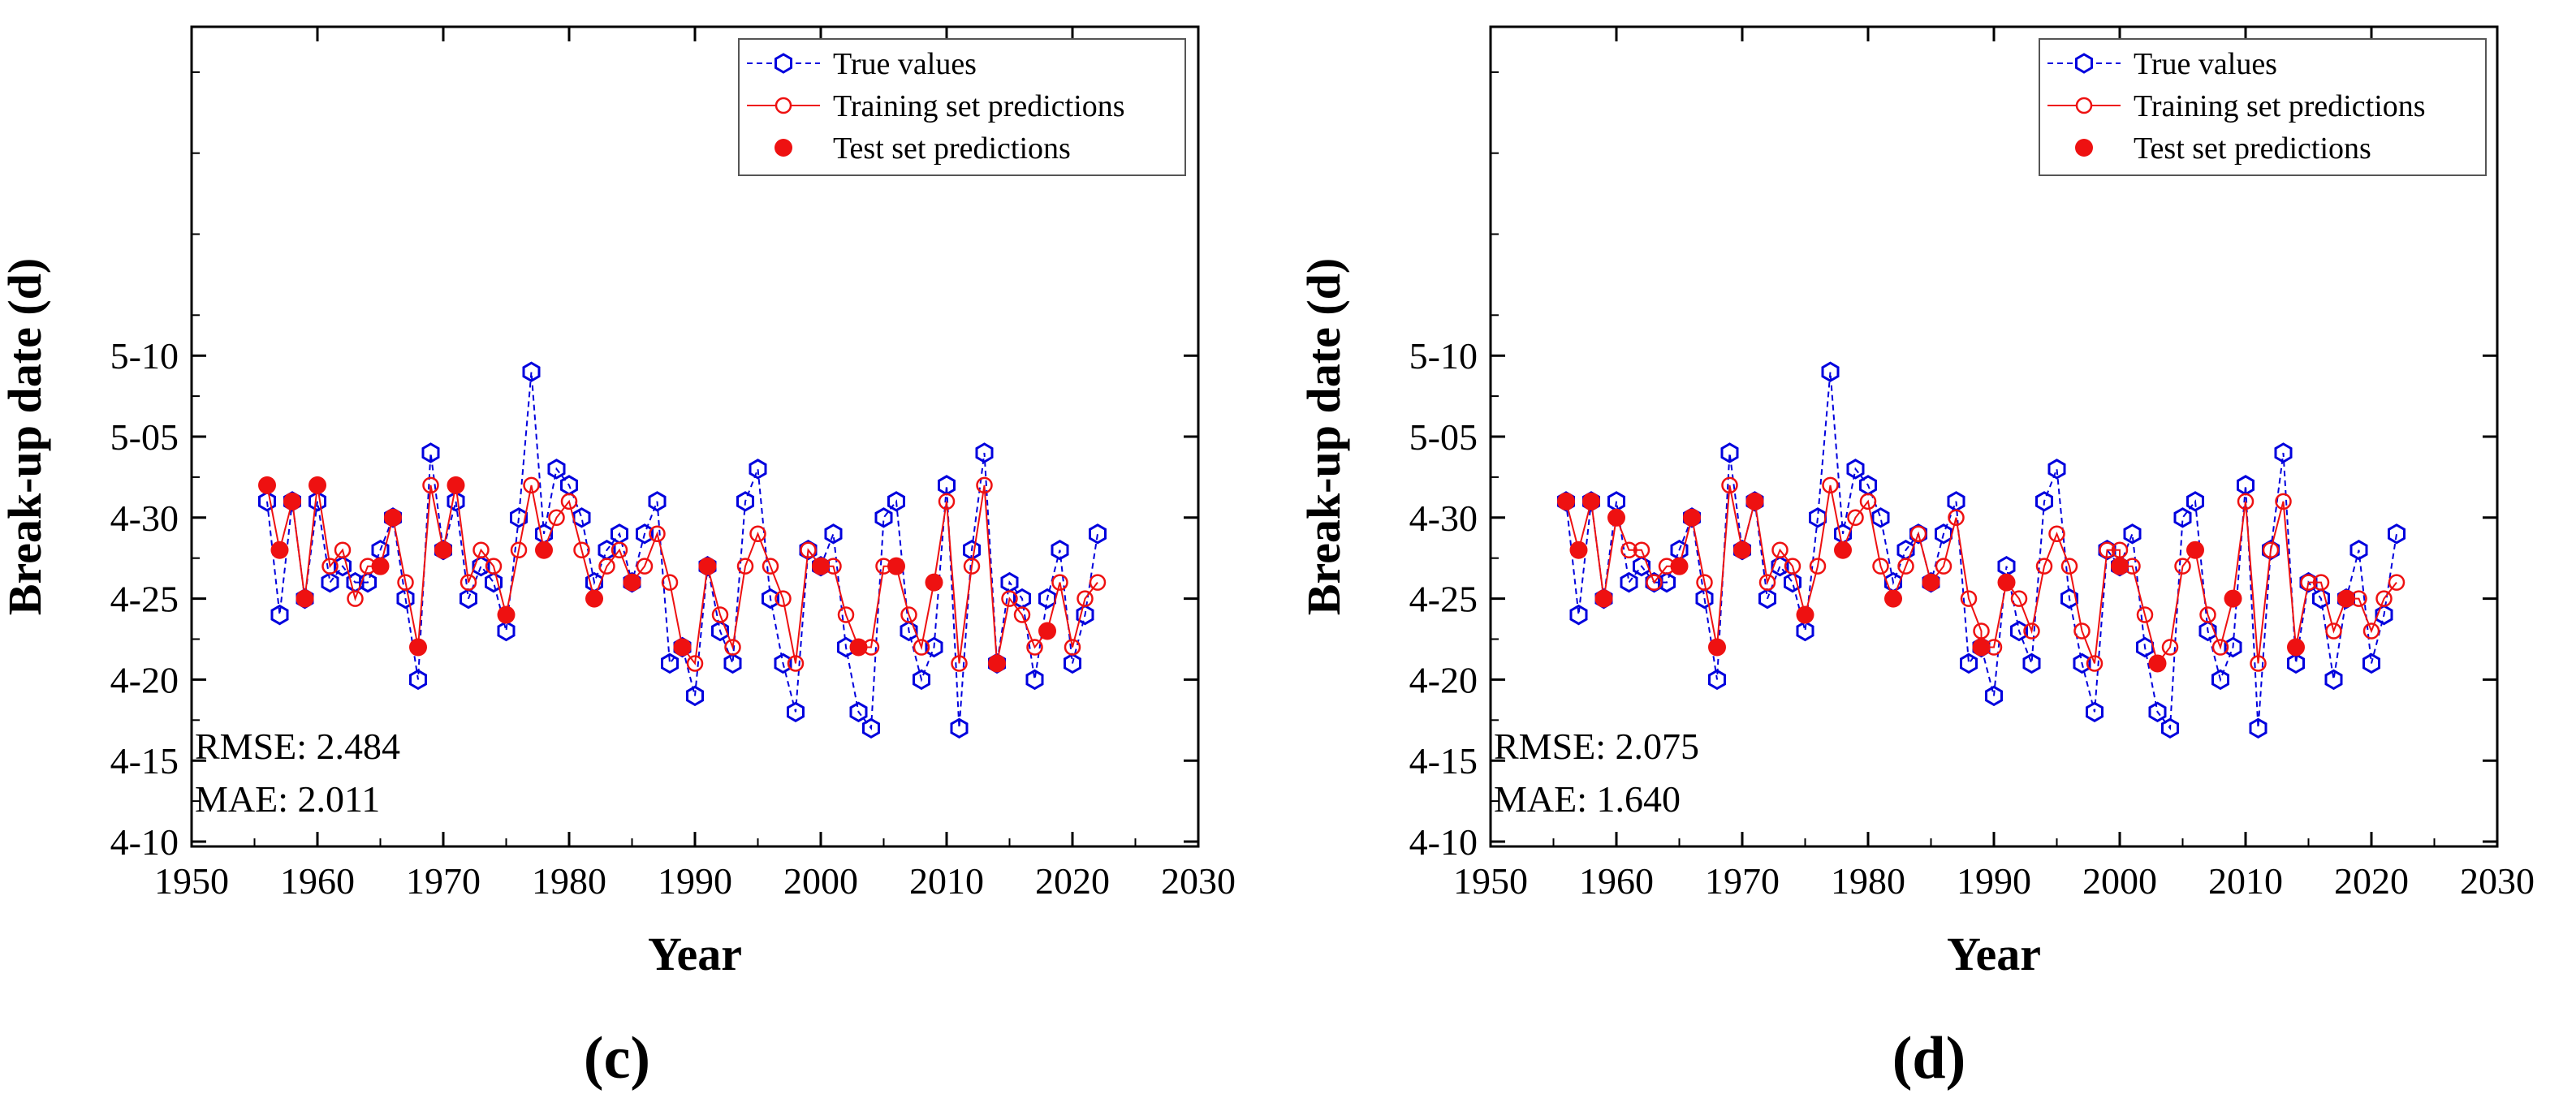 The height and width of the screenshot is (1094, 2576). What do you see at coordinates (1443, 599) in the screenshot?
I see `y-tick-label: 4-25` at bounding box center [1443, 599].